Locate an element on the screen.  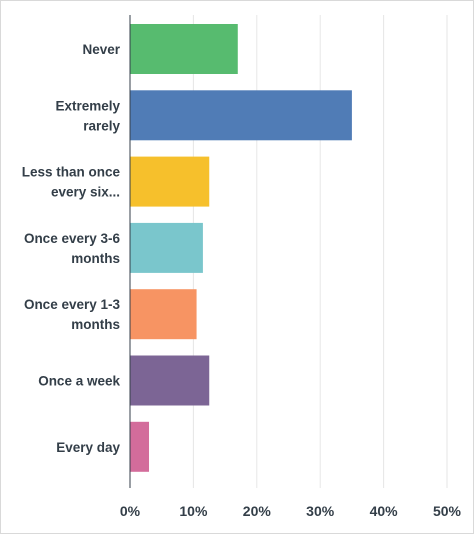
category-label: Once a week is located at coordinates (79, 381).